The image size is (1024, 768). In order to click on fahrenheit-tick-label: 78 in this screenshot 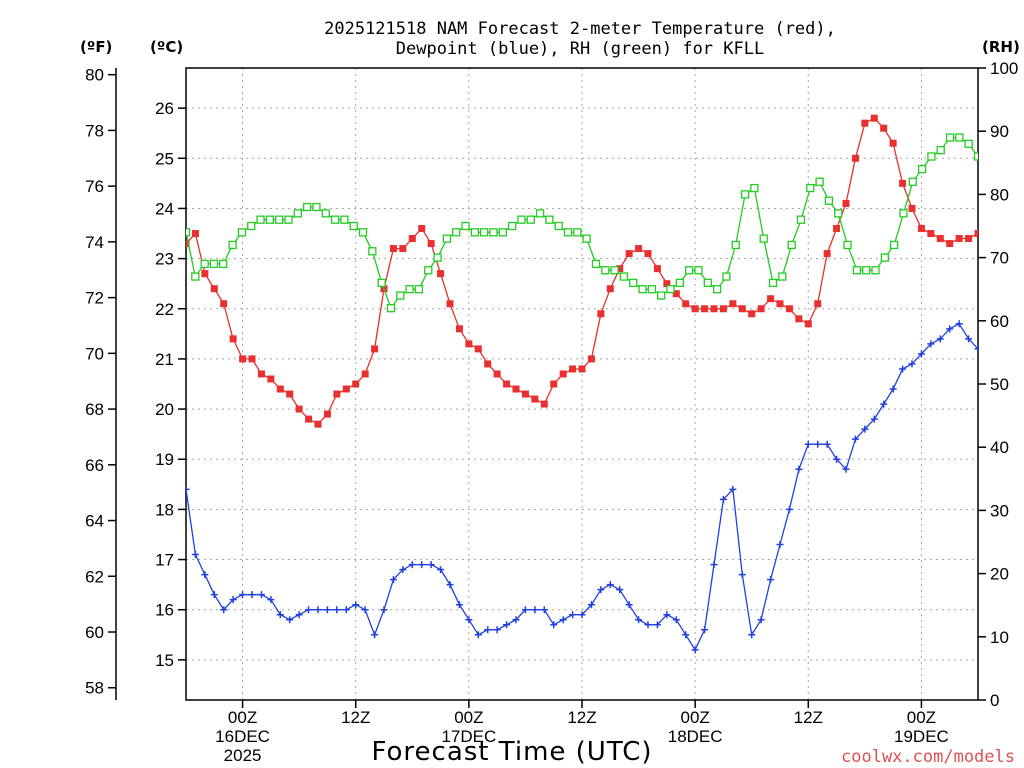, I will do `click(94, 130)`.